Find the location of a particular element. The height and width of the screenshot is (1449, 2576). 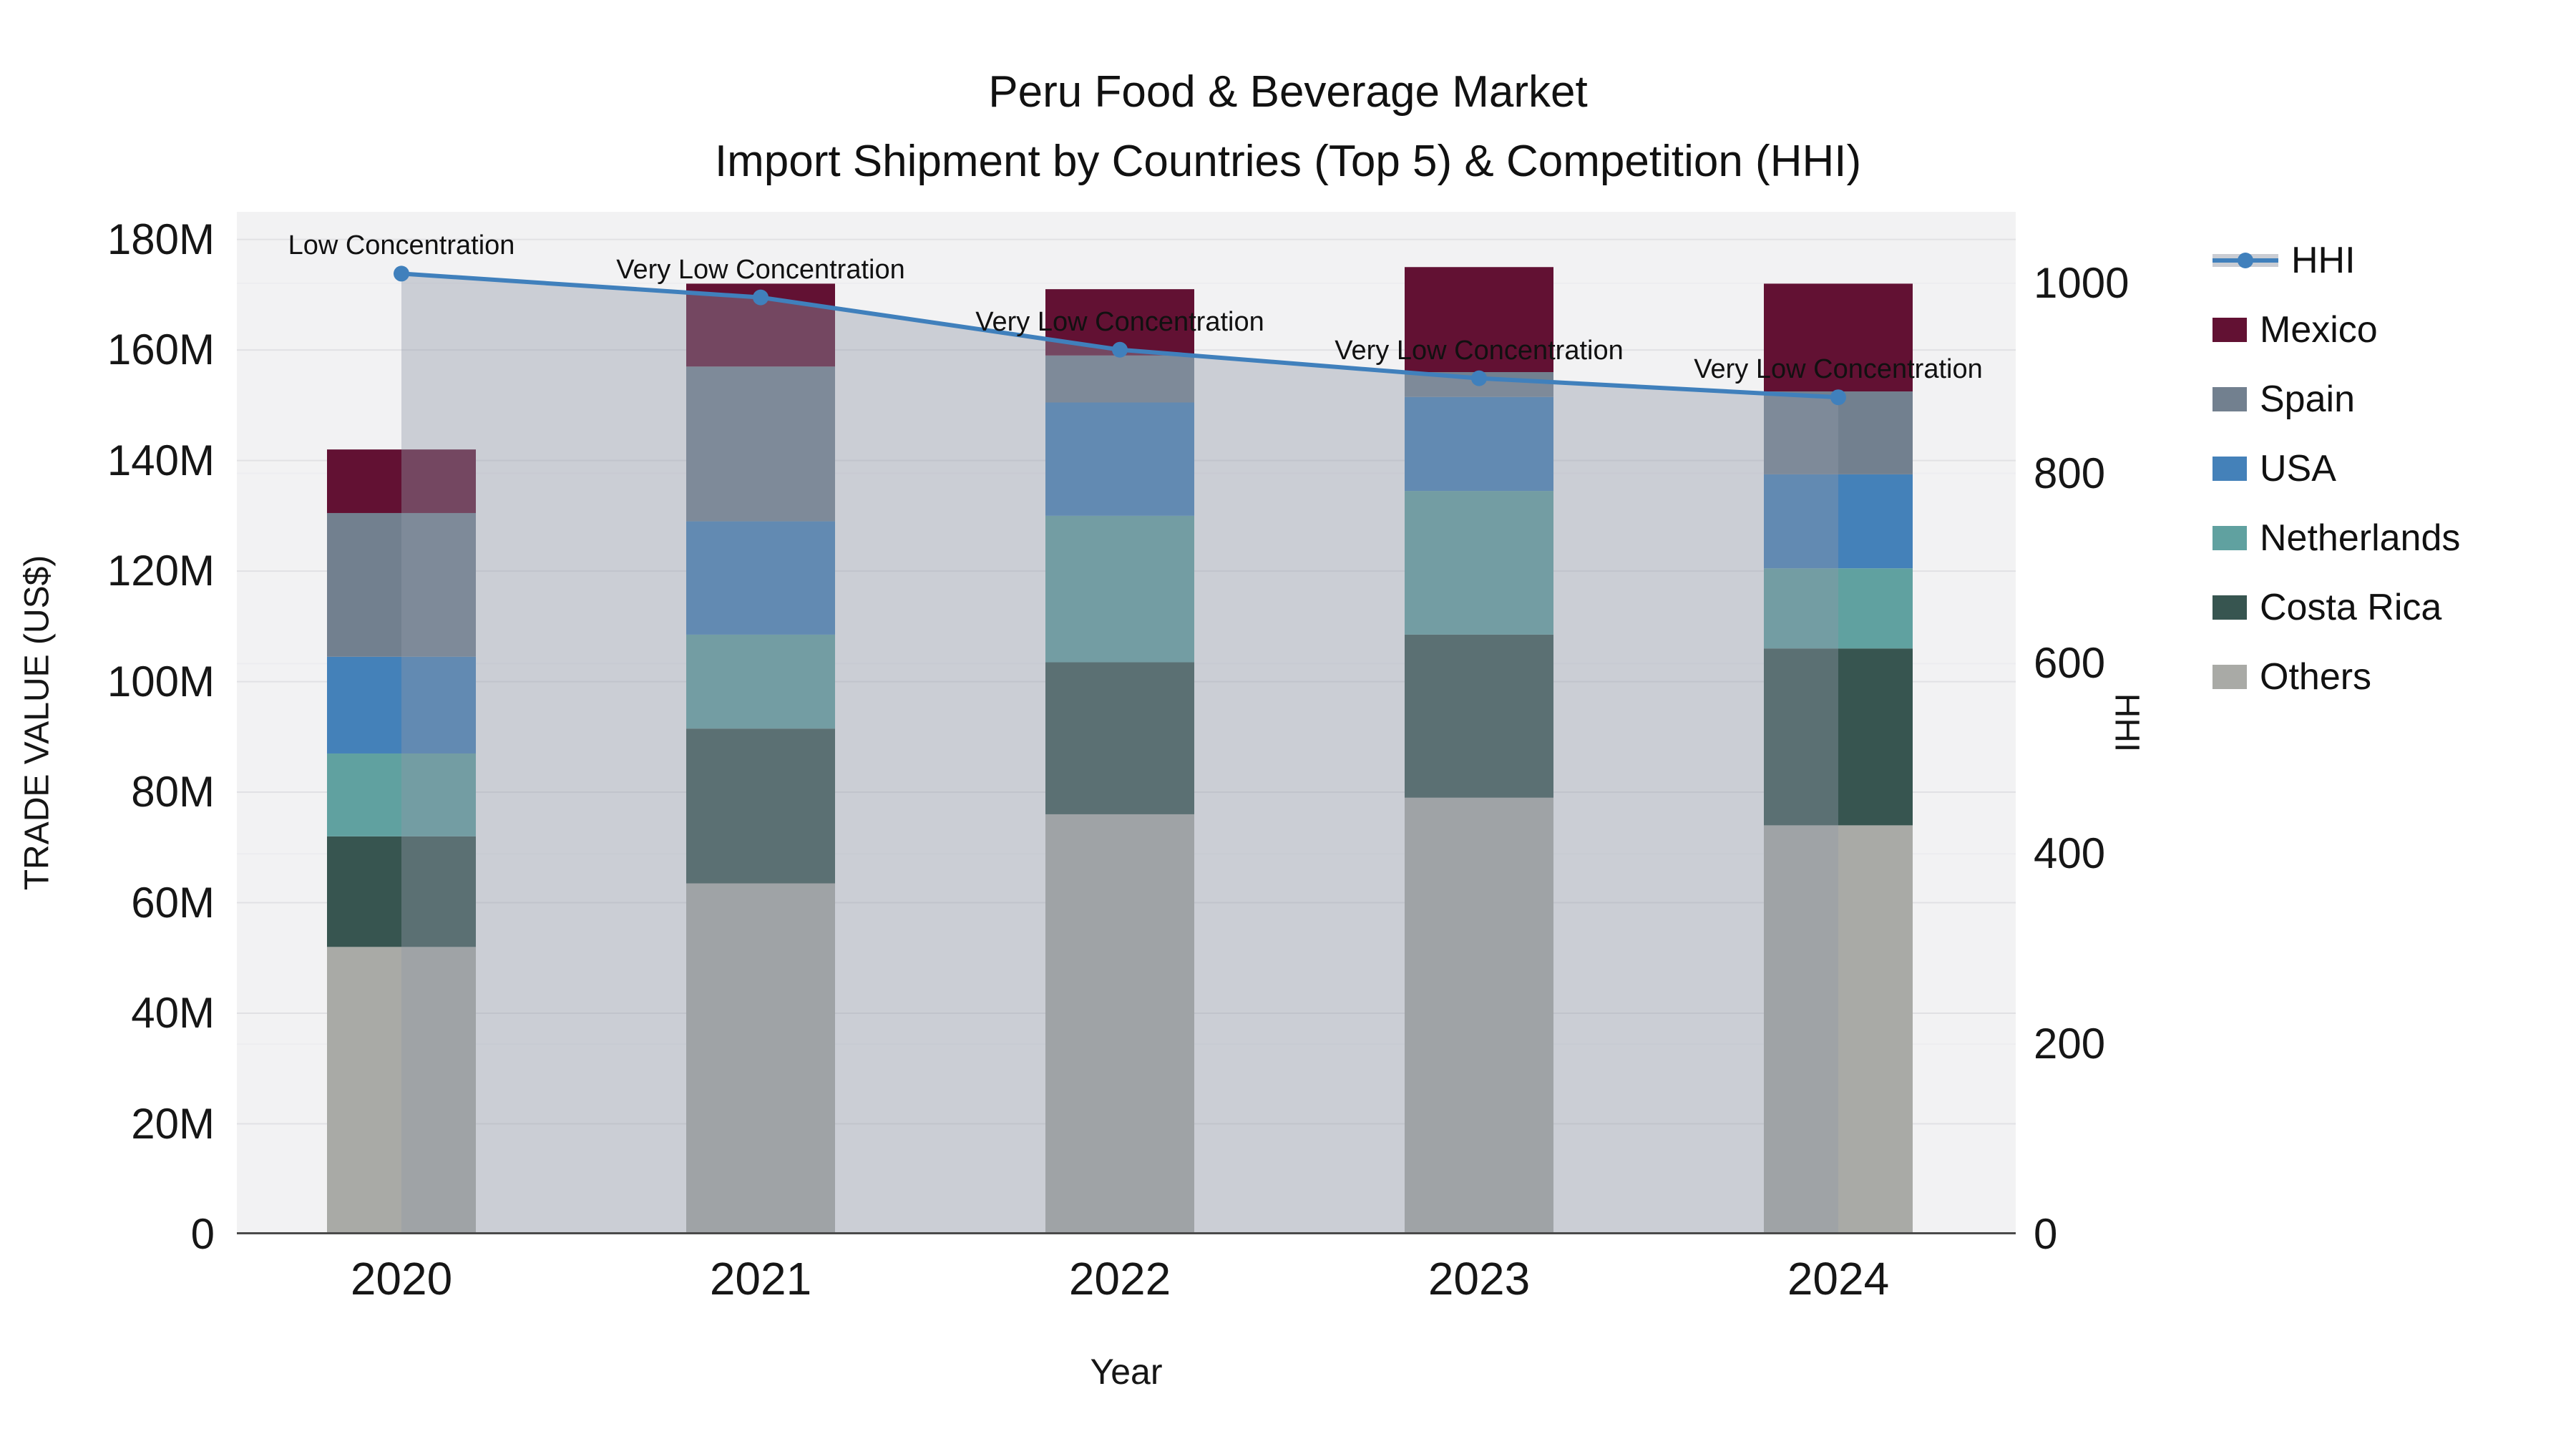

legend-item-netherlands: Netherlands is located at coordinates (2336, 538).